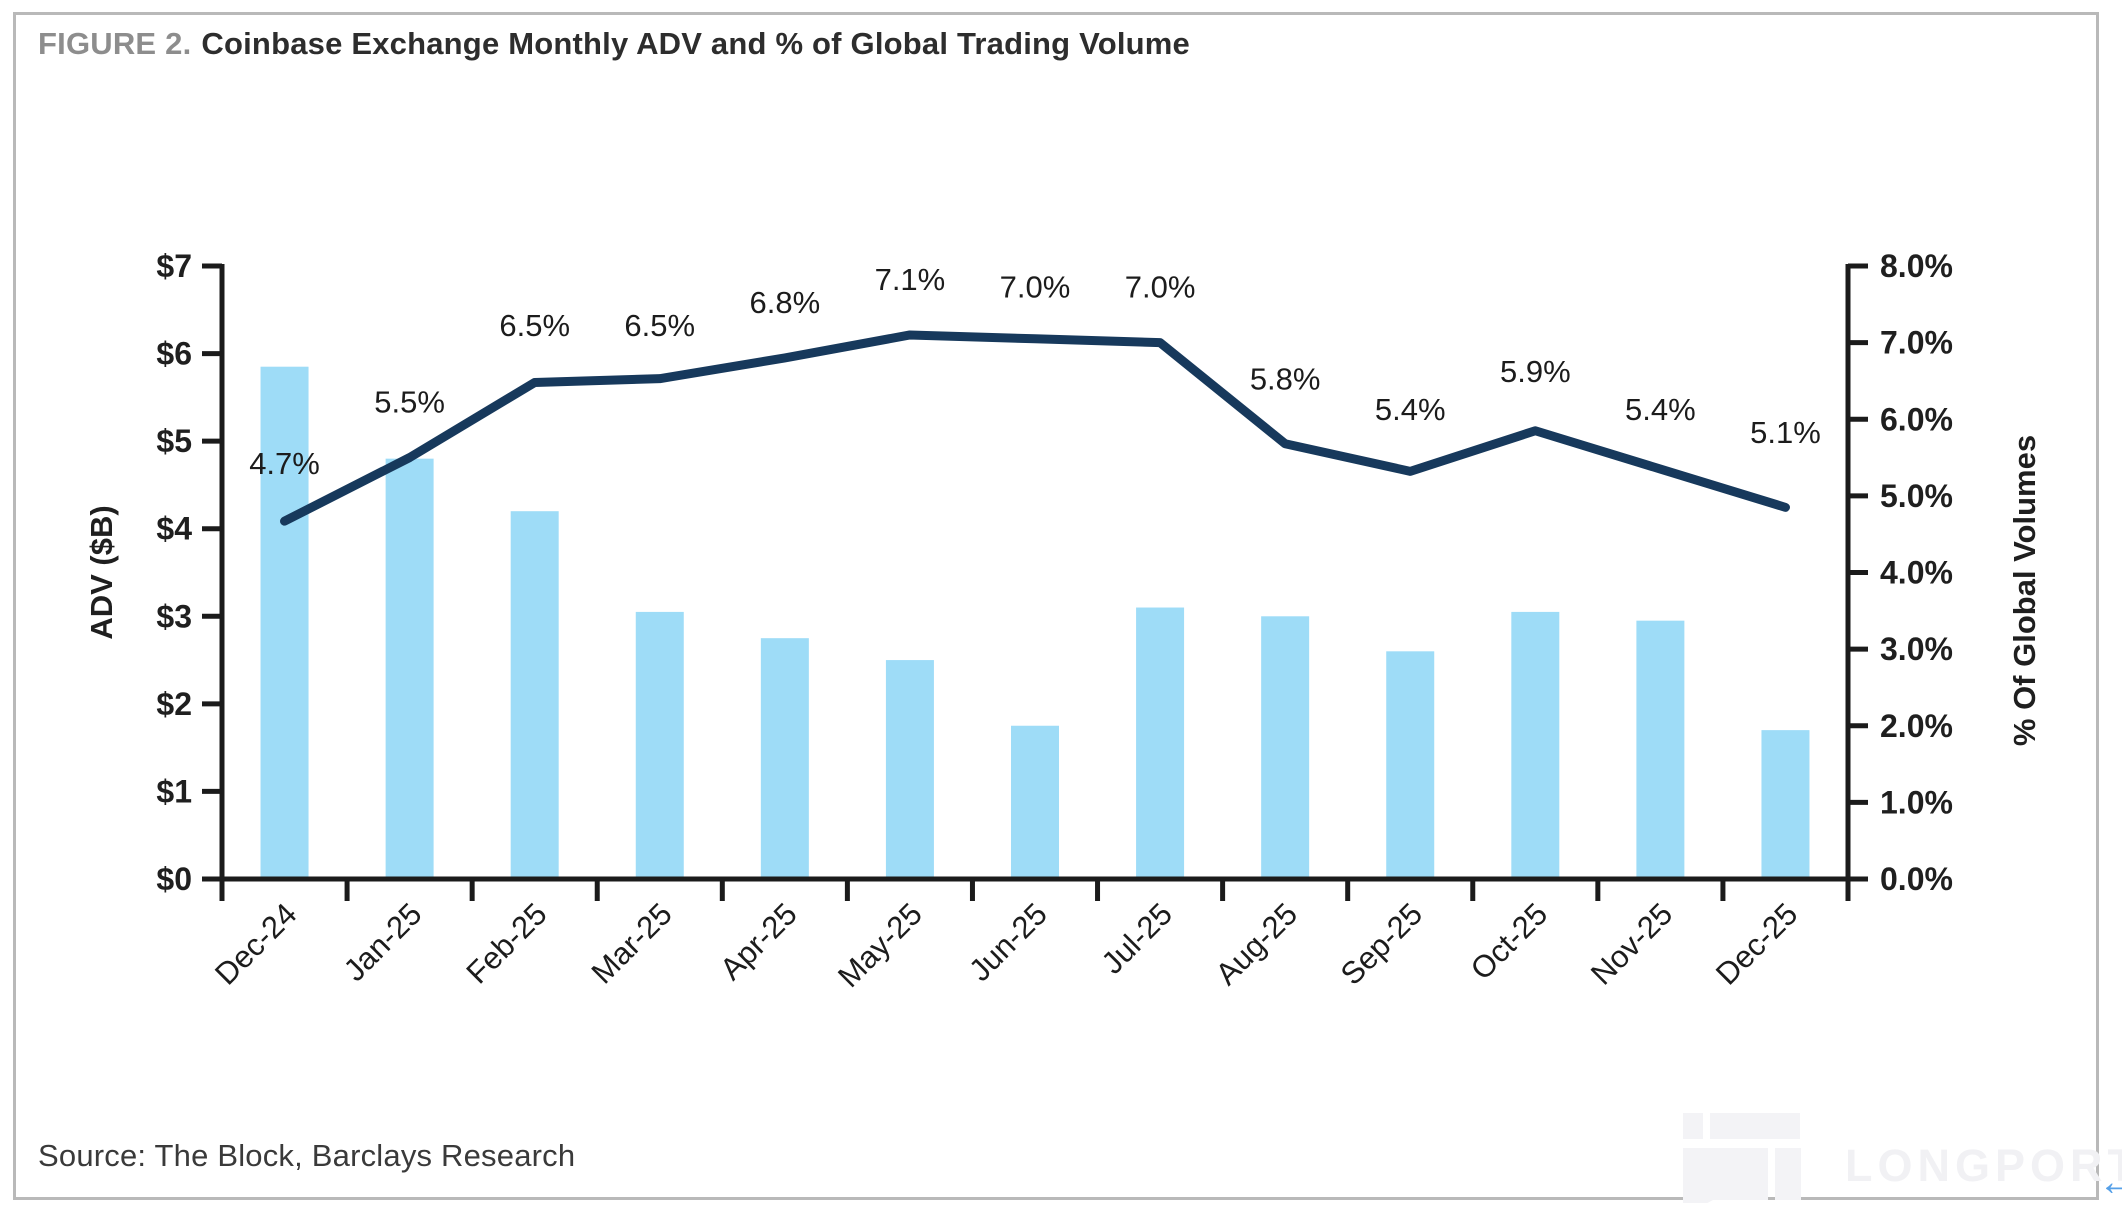  Describe the element at coordinates (785, 302) in the screenshot. I see `line-data-label: 6.8%` at that location.